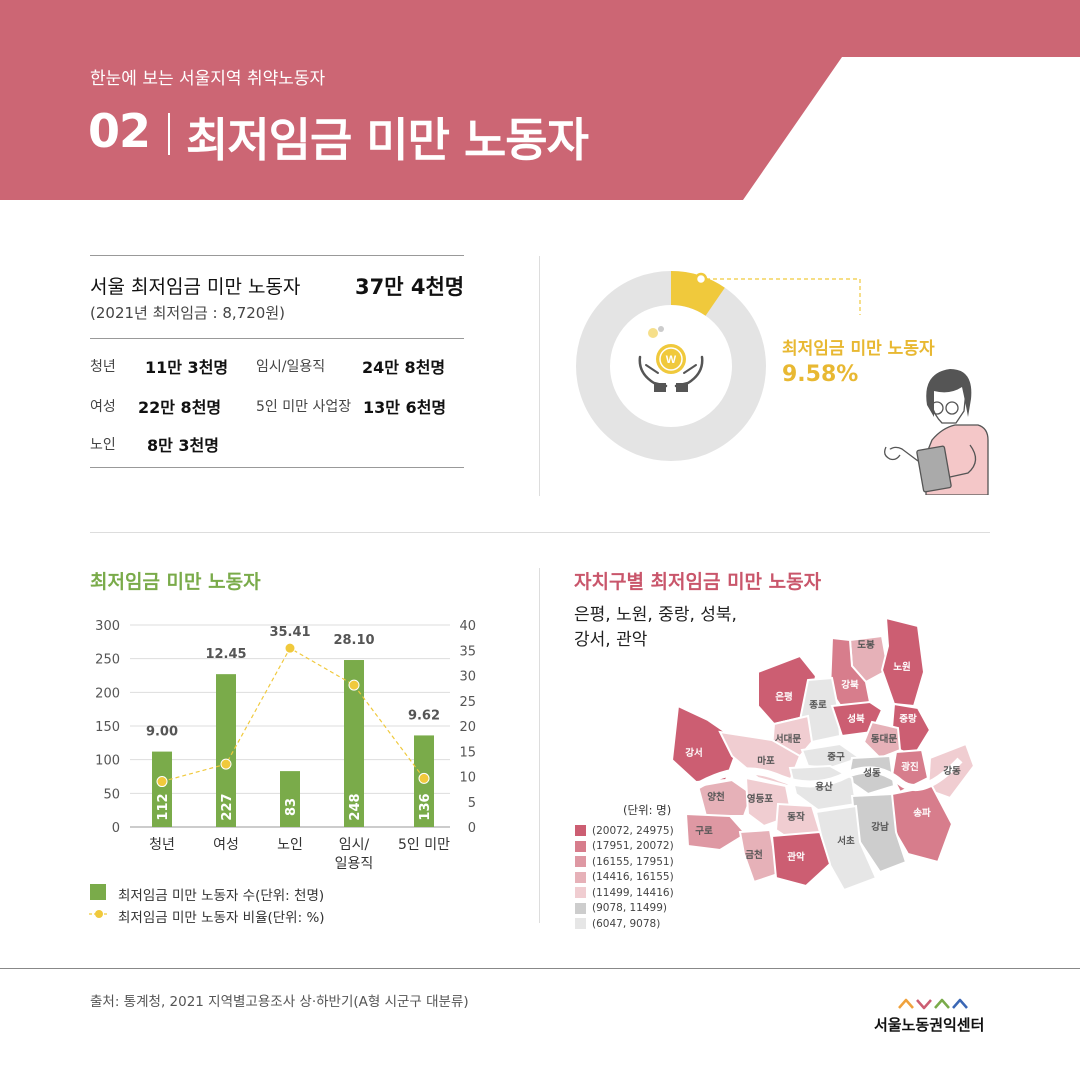  I want to click on y-right-tick-label: 0, so click(472, 828).